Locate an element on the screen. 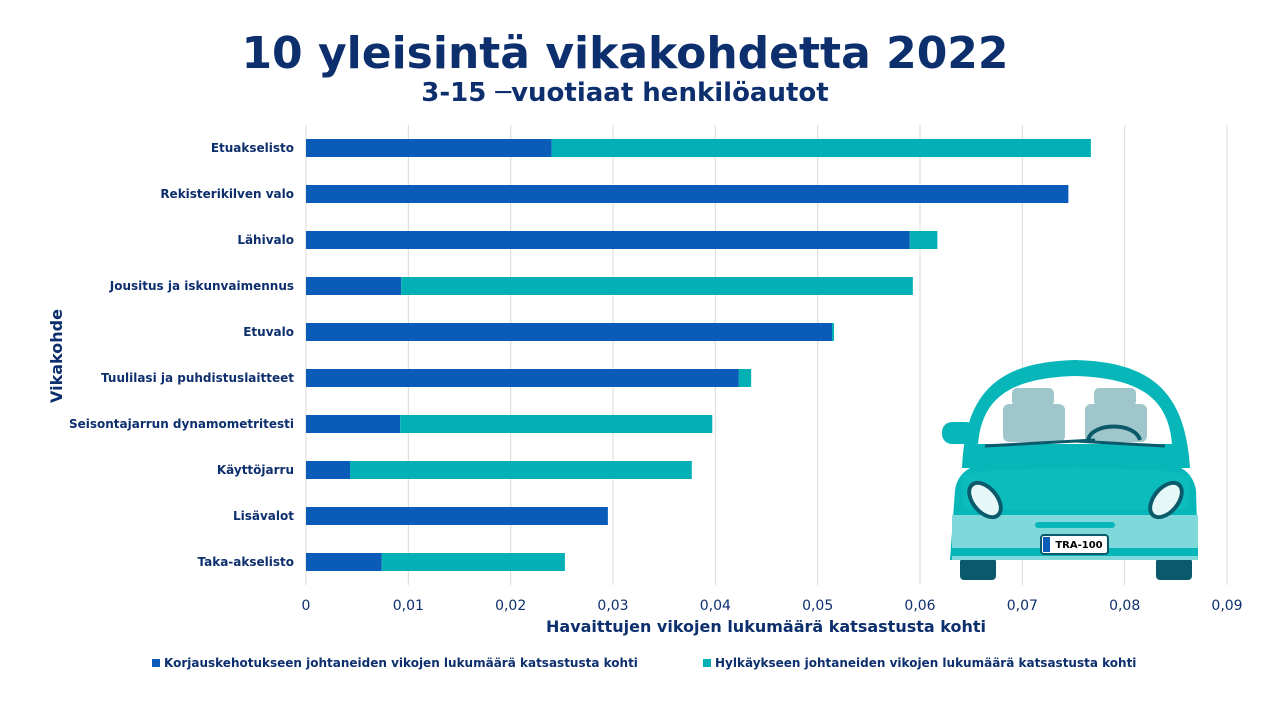 The width and height of the screenshot is (1280, 714). car-plate-eu-strip is located at coordinates (1046, 544).